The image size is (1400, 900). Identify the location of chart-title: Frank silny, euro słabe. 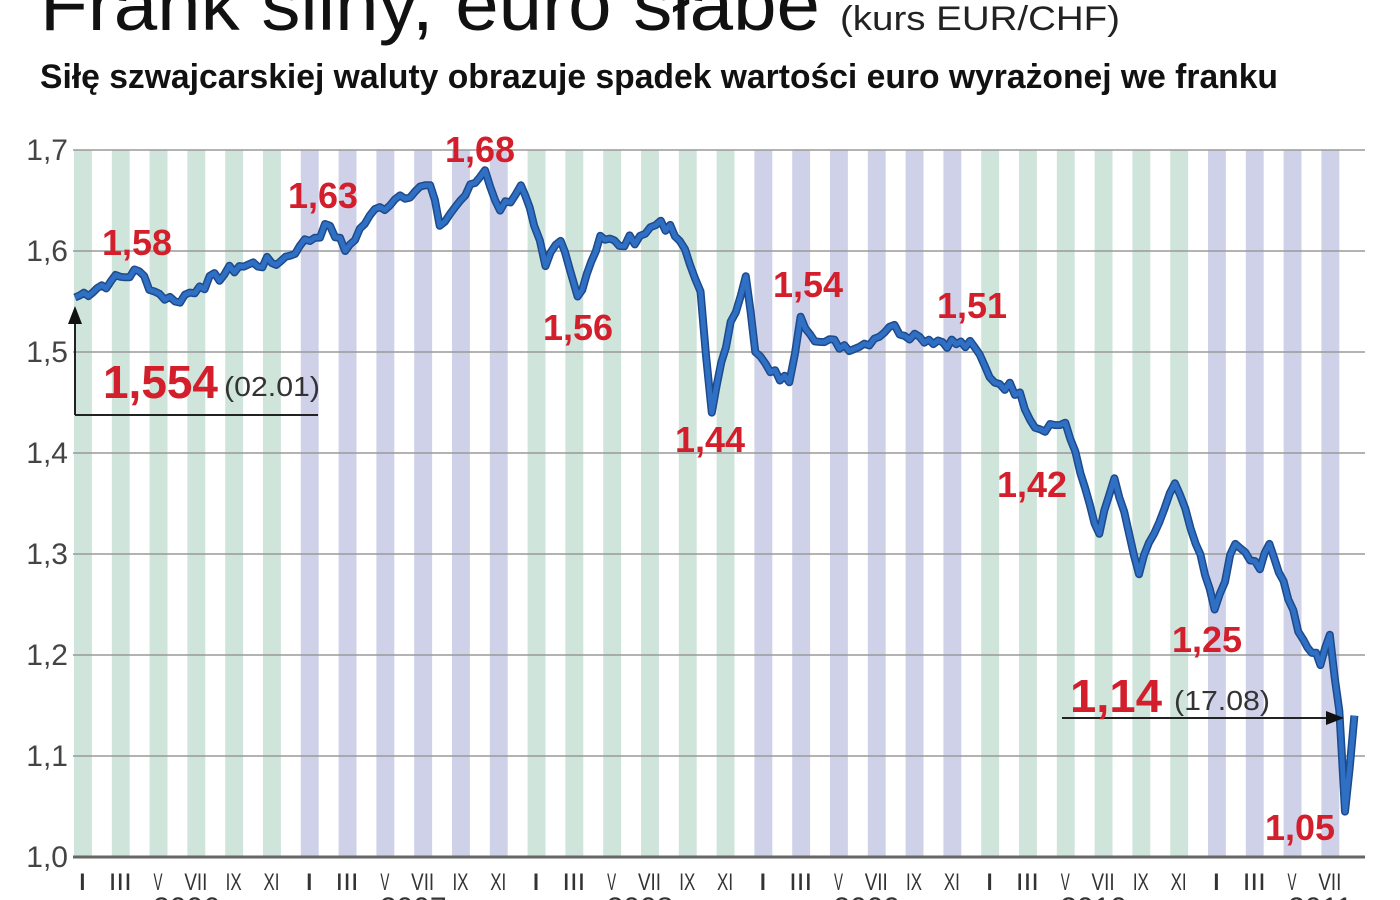
(430, 23).